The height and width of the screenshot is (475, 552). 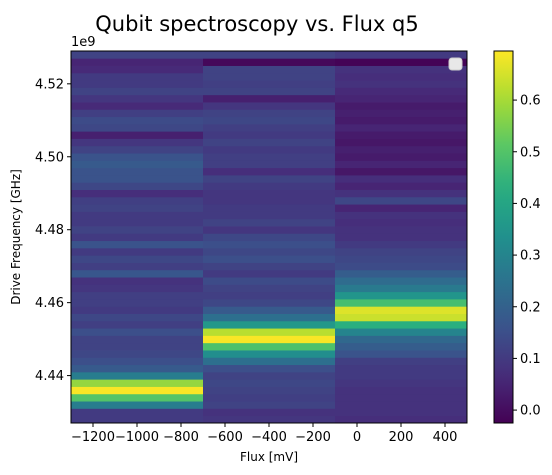 I want to click on colorbar-tick-label: 0.3, so click(x=530, y=256).